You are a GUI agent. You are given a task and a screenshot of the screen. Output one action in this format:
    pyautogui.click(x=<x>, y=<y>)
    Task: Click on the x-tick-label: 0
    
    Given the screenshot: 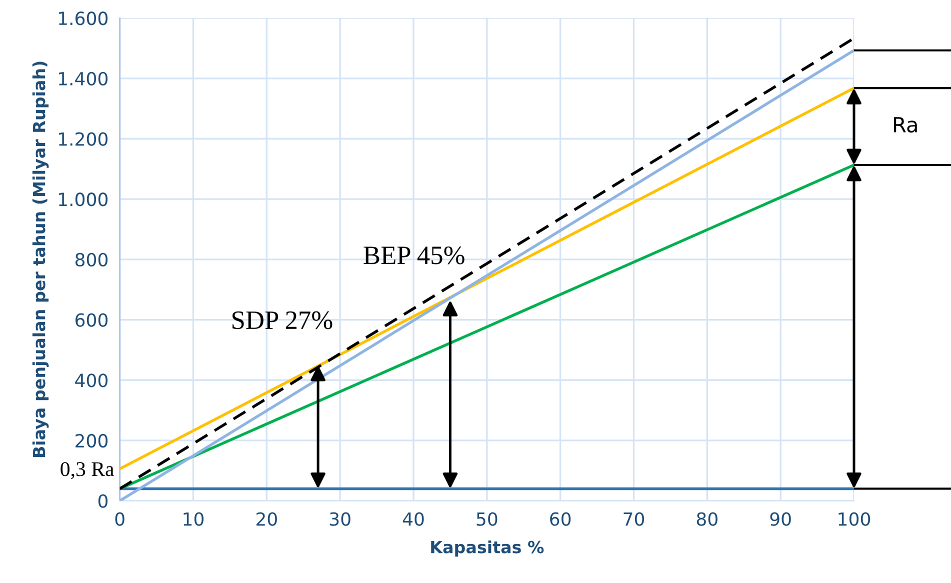 What is the action you would take?
    pyautogui.click(x=119, y=519)
    